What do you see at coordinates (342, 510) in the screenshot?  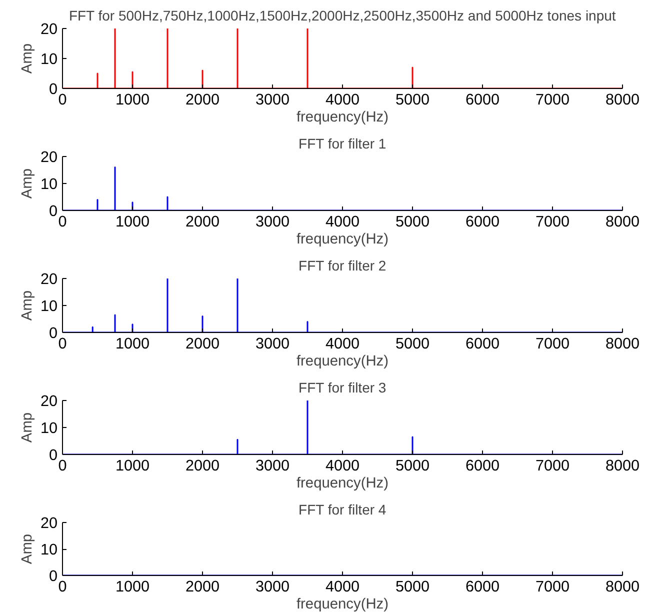 I see `chart-title: FFT for filter 4` at bounding box center [342, 510].